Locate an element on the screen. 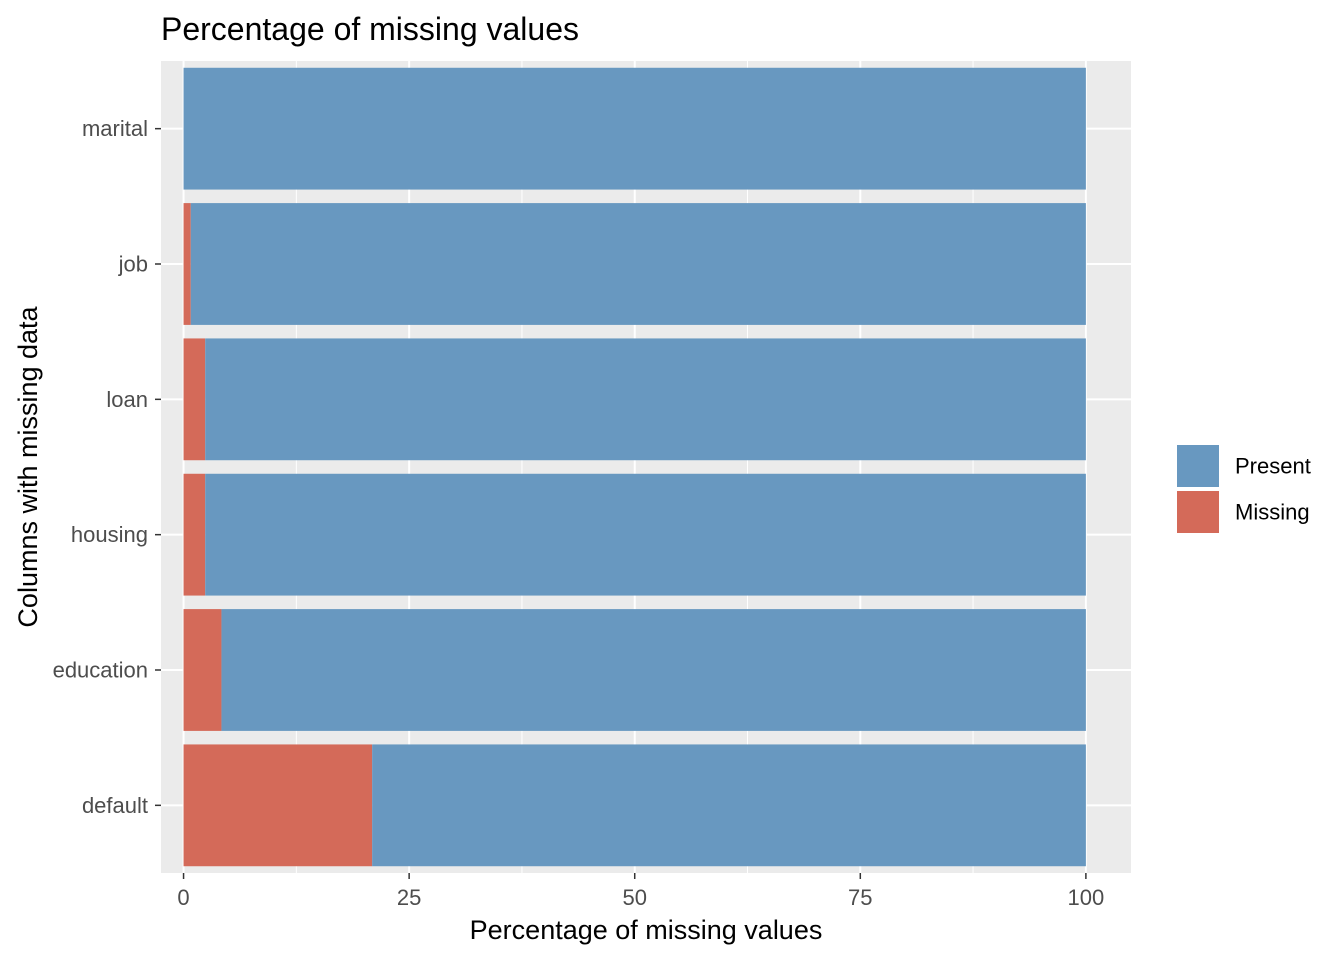  legend-key-missing is located at coordinates (1198, 512).